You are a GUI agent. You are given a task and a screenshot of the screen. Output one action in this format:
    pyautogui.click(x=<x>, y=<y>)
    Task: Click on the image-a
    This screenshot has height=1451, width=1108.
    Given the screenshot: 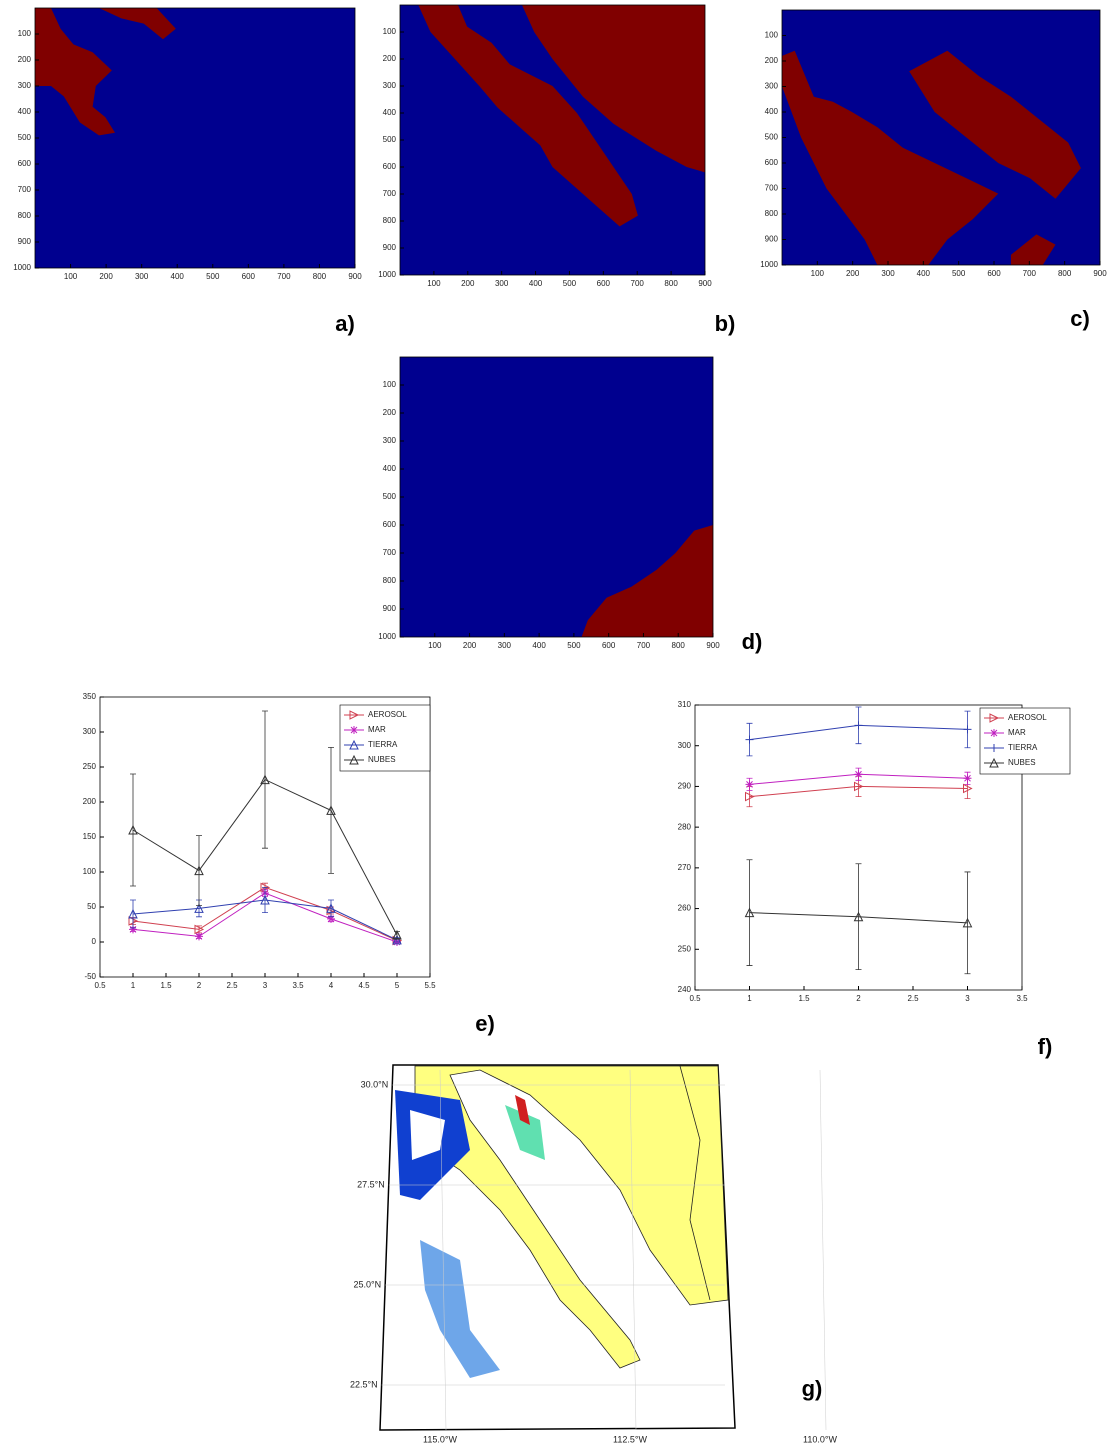 What is the action you would take?
    pyautogui.click(x=195, y=138)
    